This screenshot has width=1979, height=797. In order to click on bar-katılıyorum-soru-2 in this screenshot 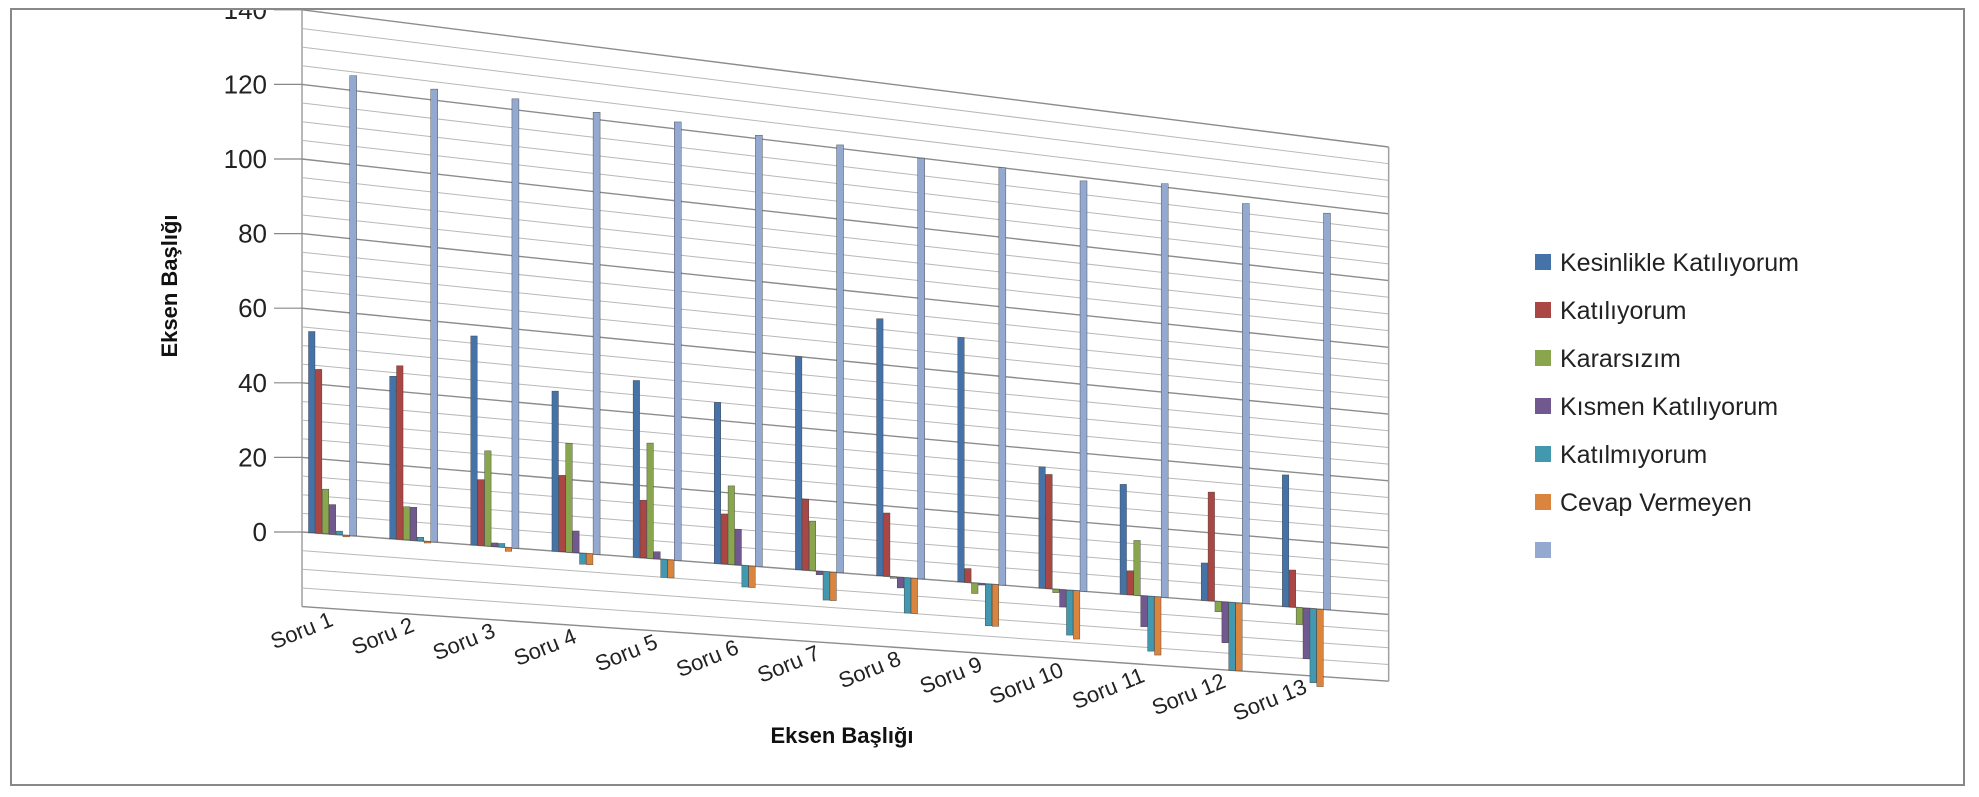, I will do `click(400, 452)`.